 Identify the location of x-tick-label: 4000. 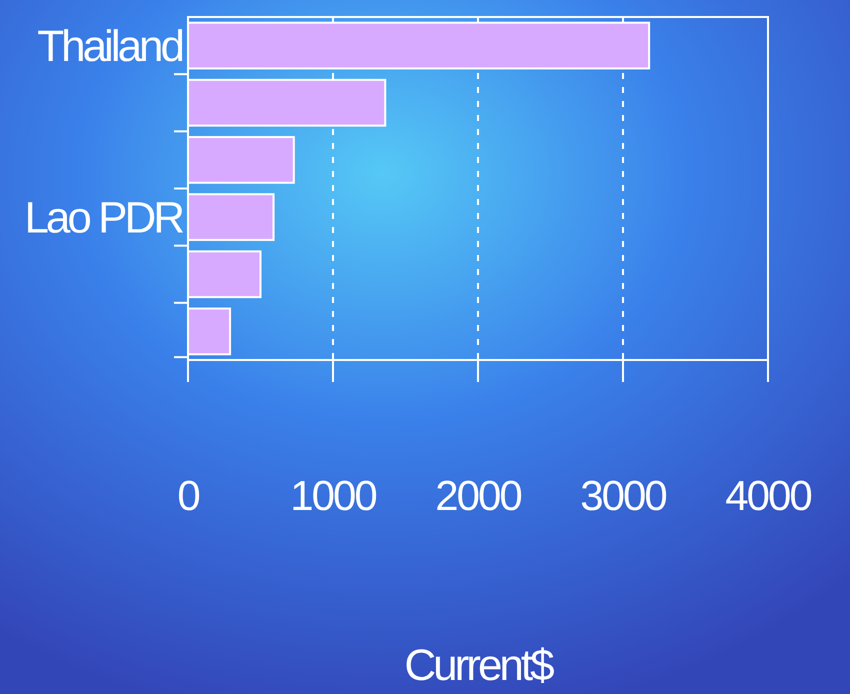
(768, 495).